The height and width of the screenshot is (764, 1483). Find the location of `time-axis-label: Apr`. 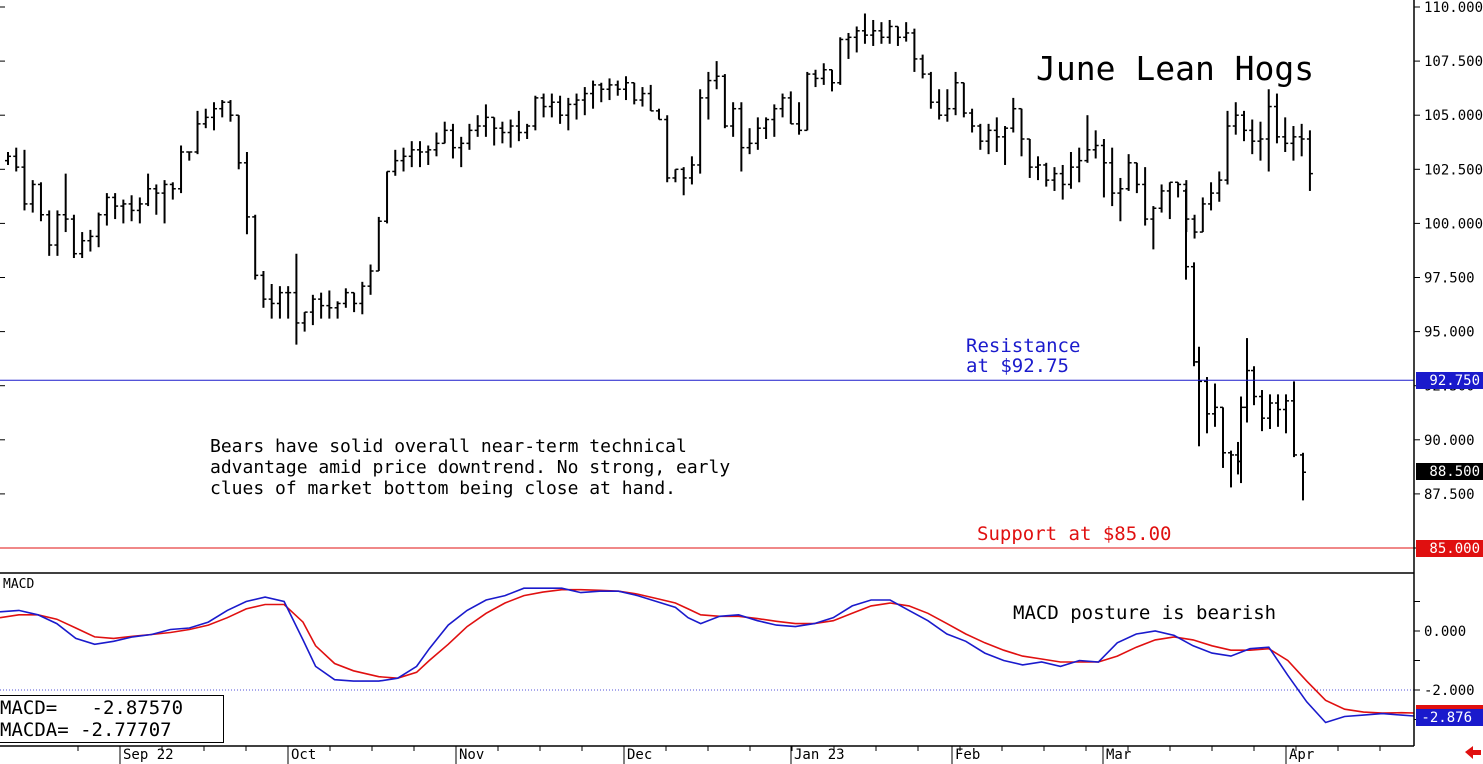

time-axis-label: Apr is located at coordinates (1301, 755).